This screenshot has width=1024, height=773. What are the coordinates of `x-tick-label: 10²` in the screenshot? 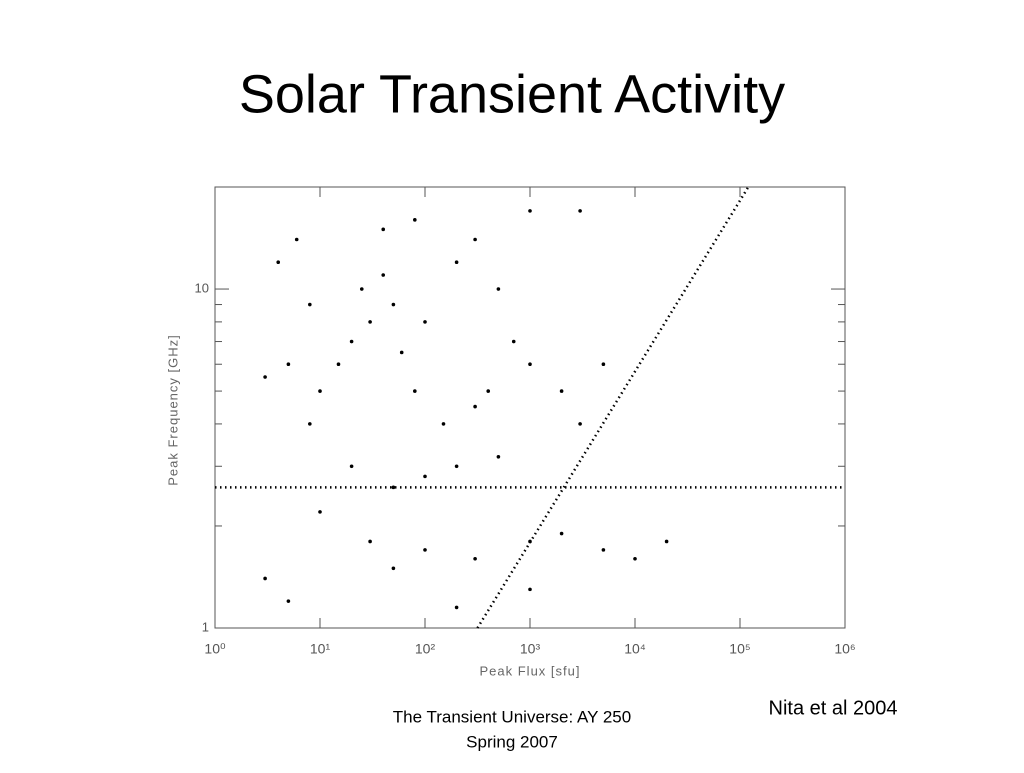 It's located at (425, 649).